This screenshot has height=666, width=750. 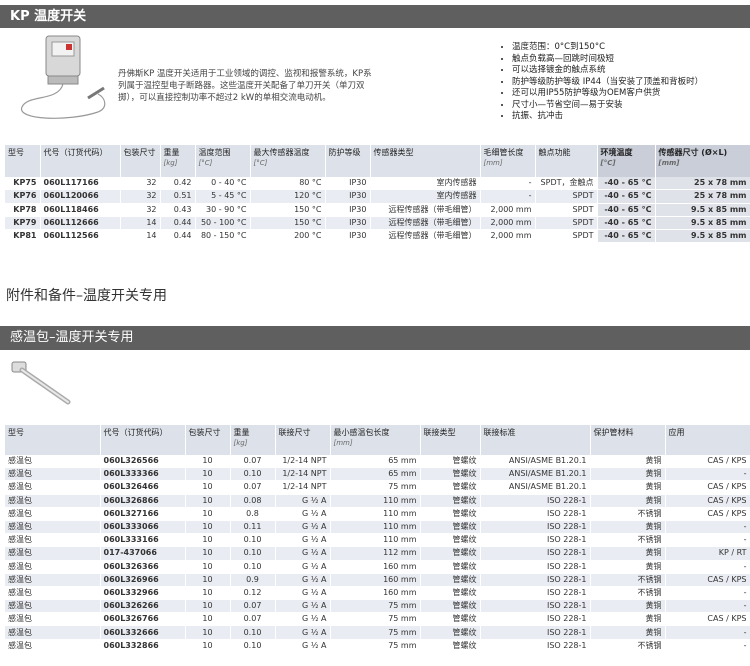 I want to click on table-cell: 65 mm, so click(x=375, y=474).